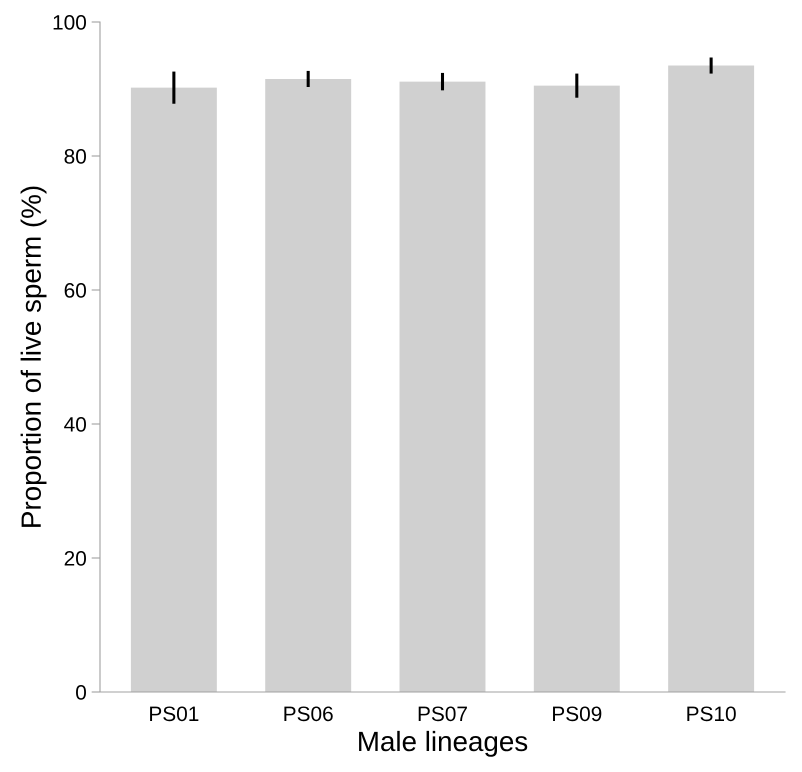 This screenshot has height=772, width=802. Describe the element at coordinates (711, 714) in the screenshot. I see `x-tick-label: PS10` at that location.